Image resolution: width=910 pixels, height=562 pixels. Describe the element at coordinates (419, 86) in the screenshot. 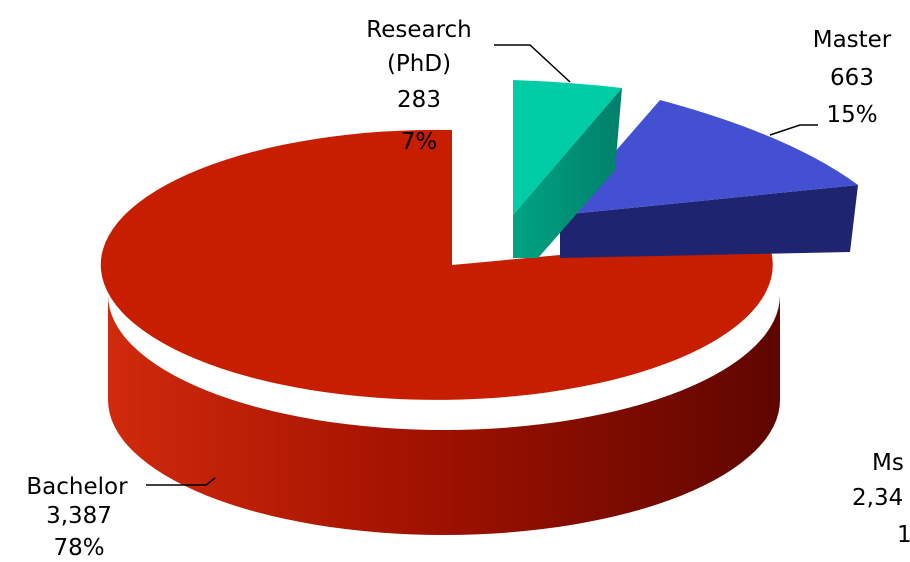

I see `label-research: Research (PhD) 283 7%` at that location.